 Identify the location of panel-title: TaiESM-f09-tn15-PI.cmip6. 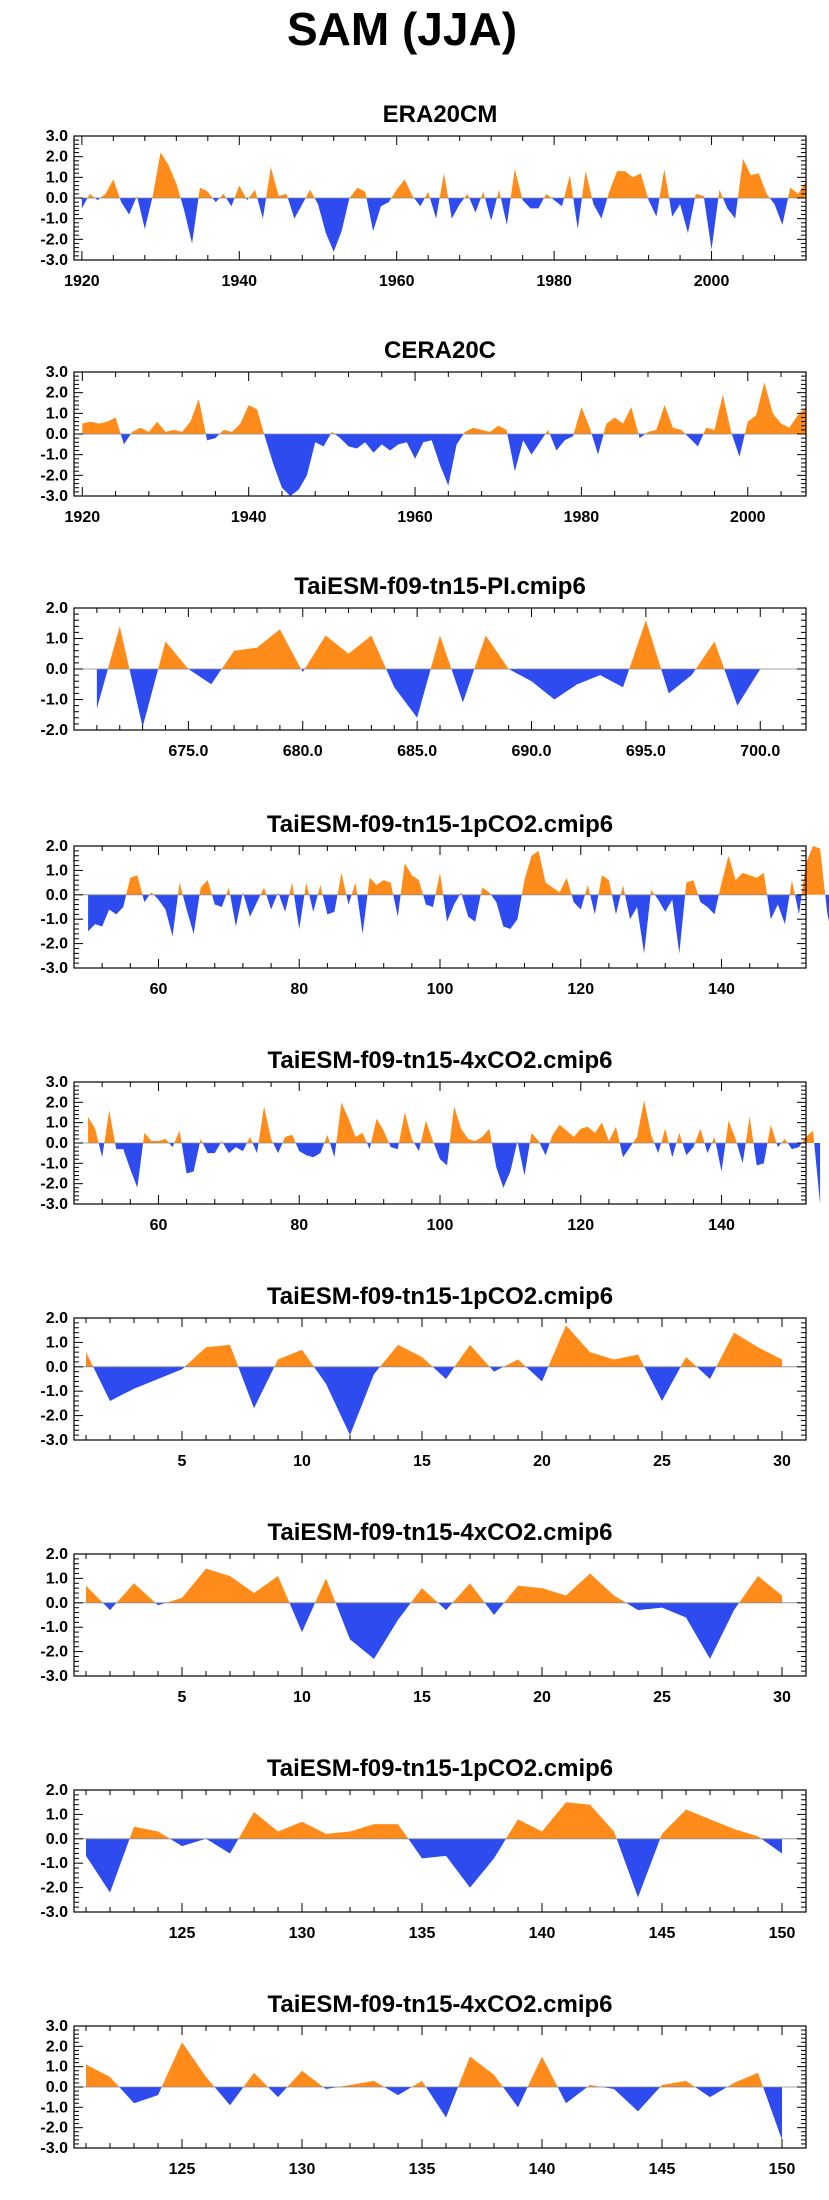
(440, 586).